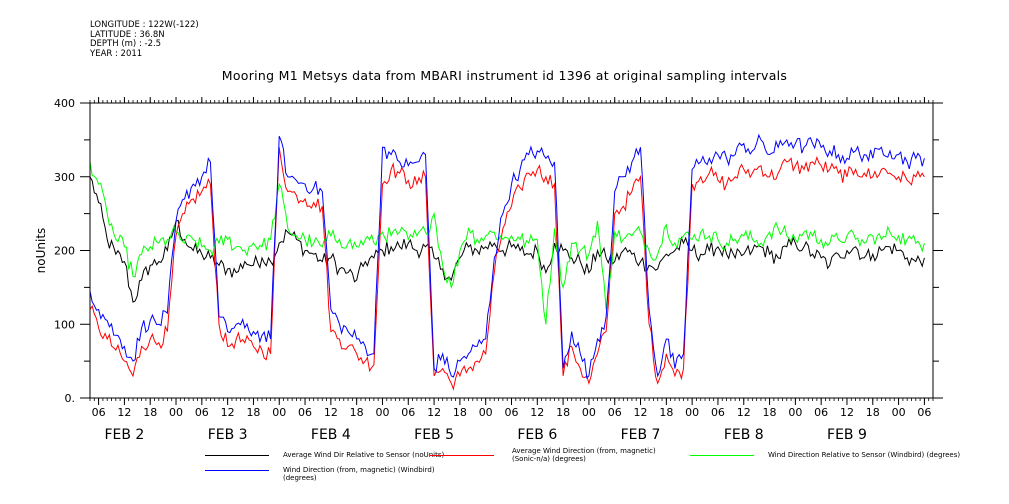 The width and height of the screenshot is (1009, 504). I want to click on year-text: YEAR : 2011, so click(116, 53).